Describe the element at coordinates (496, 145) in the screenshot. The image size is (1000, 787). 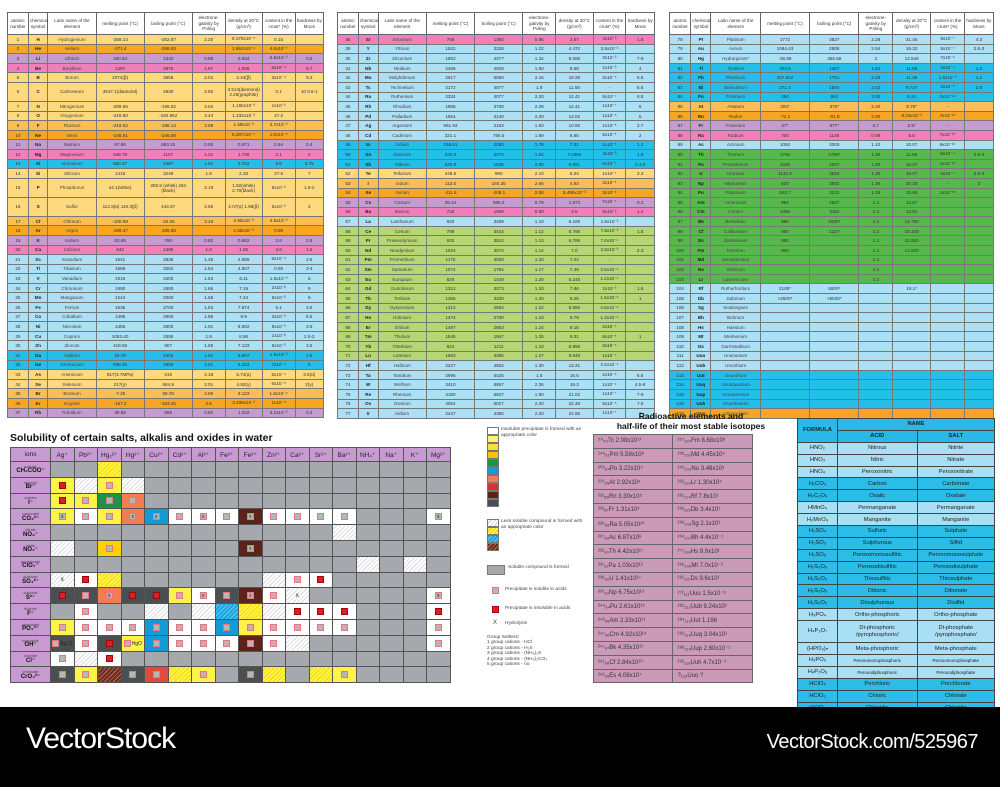
I see `element-row: 49 In Indium 156.61 2080 1.78 7.31 1x10⁻⁵ 1.2` at that location.